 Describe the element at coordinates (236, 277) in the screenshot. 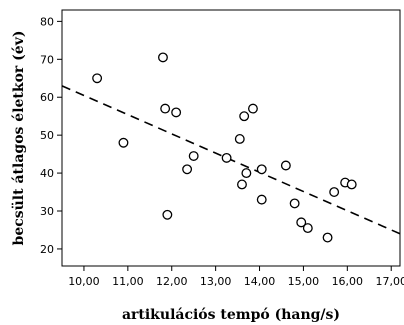

I see `x-axis: 10,00 11,00 12,00 13,00 14,00 15,00 16,00 17,00` at that location.